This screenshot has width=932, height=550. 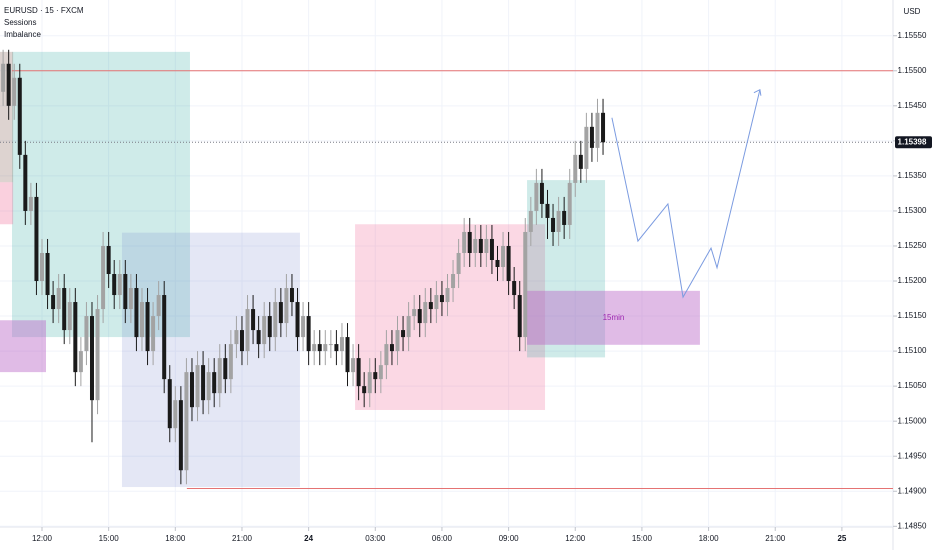 I want to click on x-tick-label: 18:00, so click(x=709, y=538).